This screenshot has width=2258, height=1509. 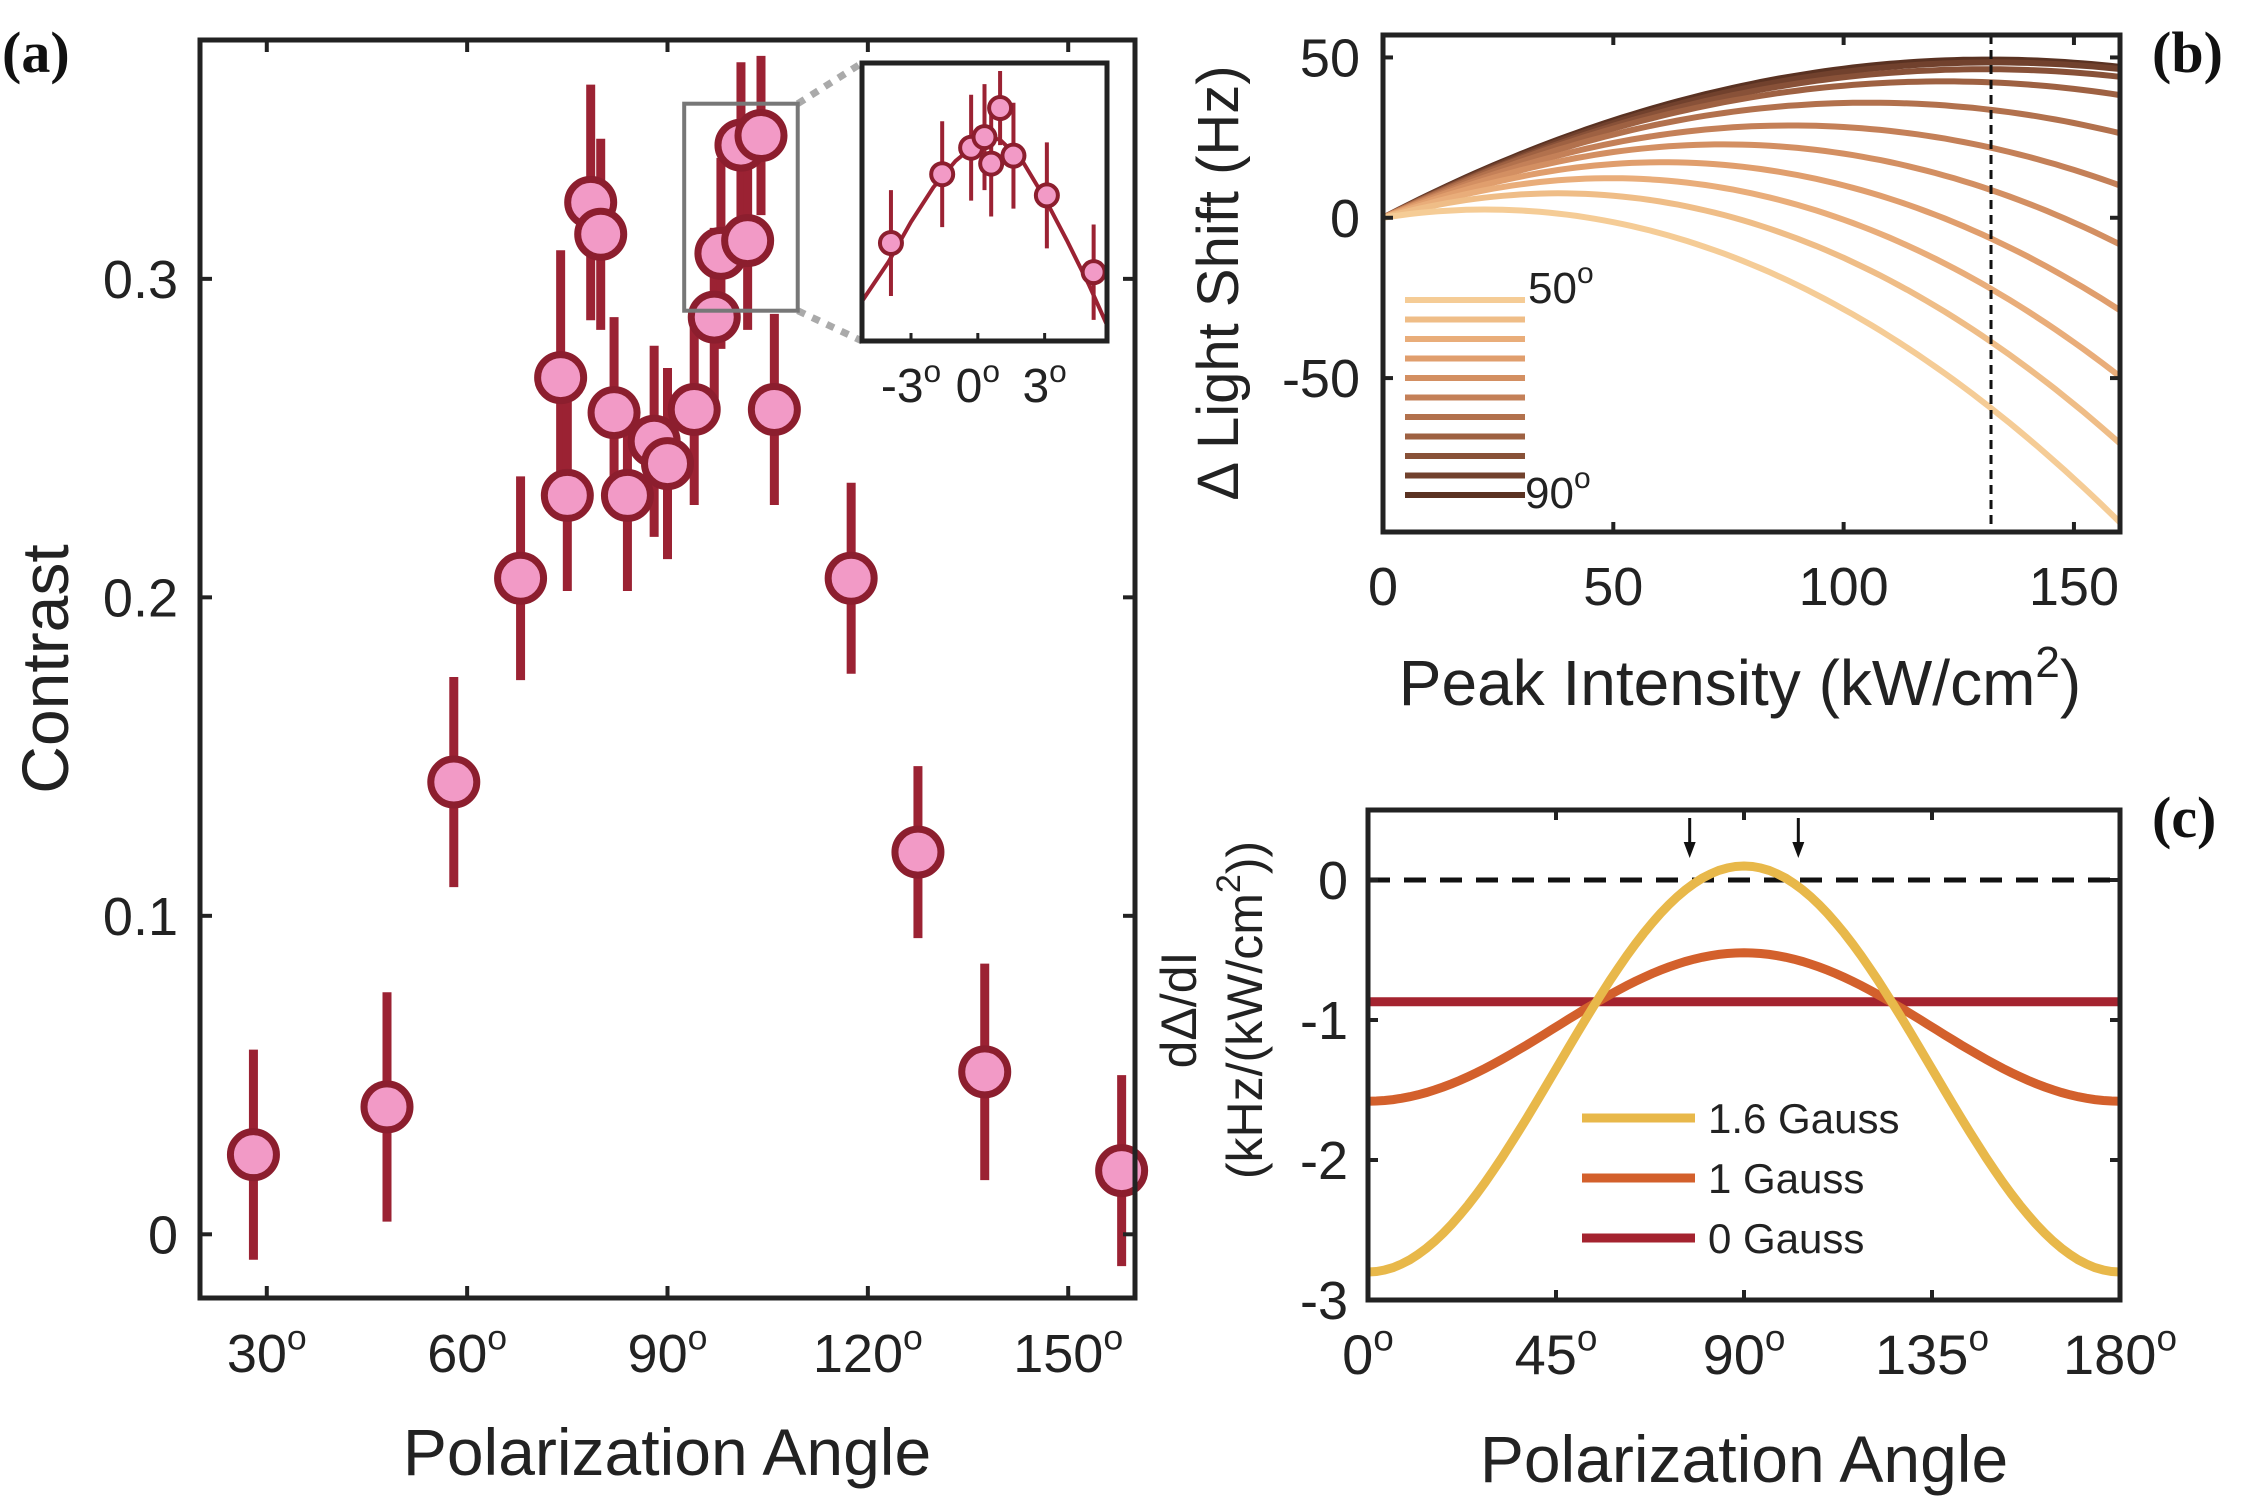 I want to click on inset-x-tick-label: 0o, so click(x=978, y=383).